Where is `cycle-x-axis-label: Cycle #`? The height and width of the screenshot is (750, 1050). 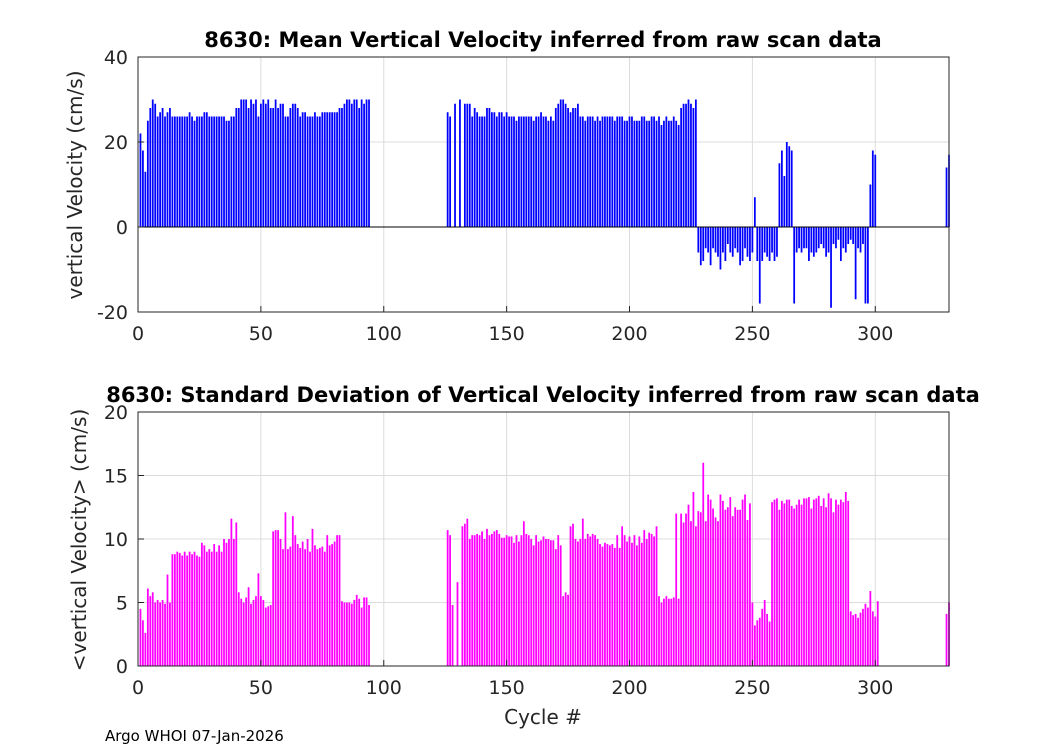
cycle-x-axis-label: Cycle # is located at coordinates (543, 717).